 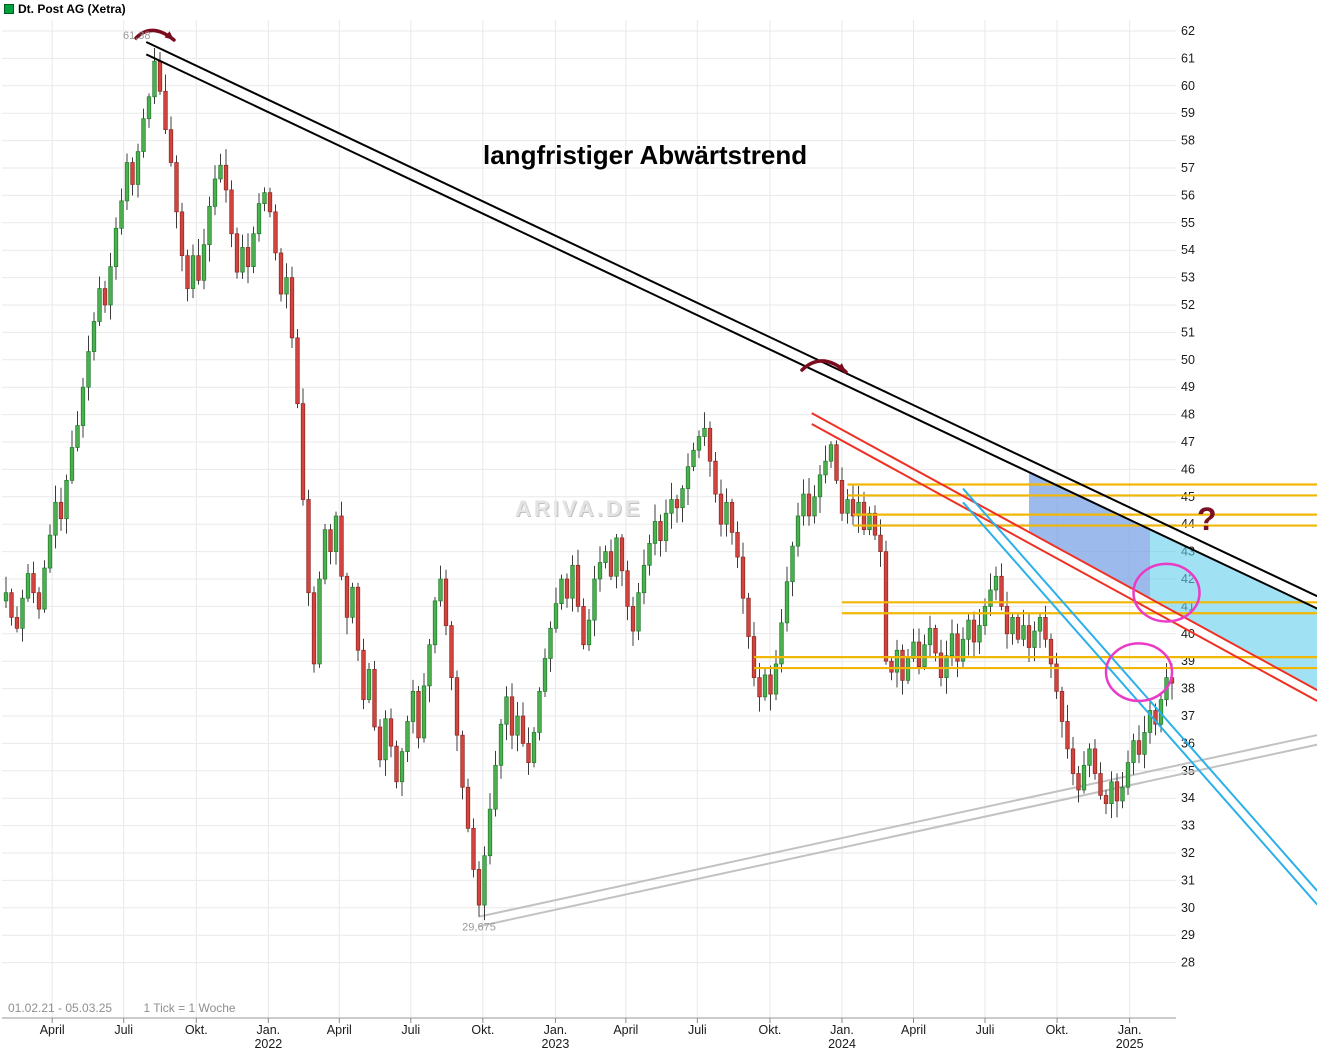 What do you see at coordinates (1188, 168) in the screenshot?
I see `y-axis-label: 57` at bounding box center [1188, 168].